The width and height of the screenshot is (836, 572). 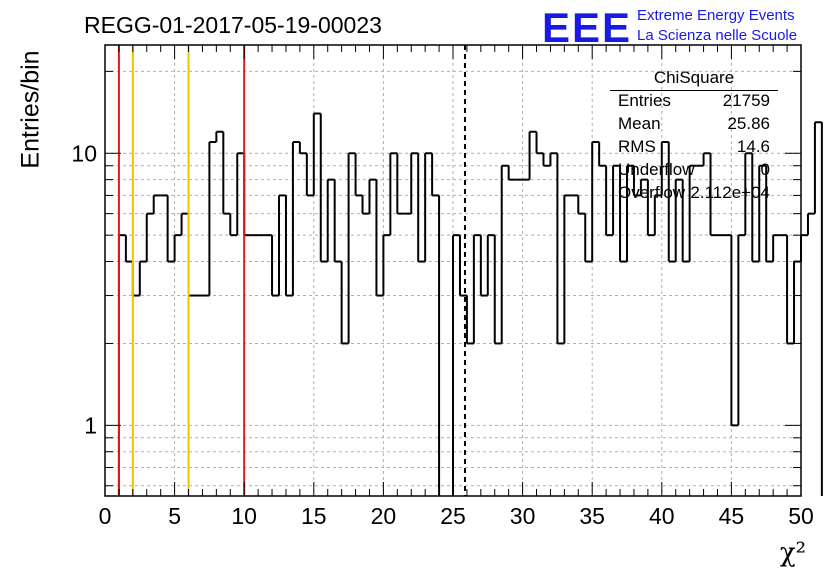 I want to click on eee-logo: EEE, so click(x=587, y=27).